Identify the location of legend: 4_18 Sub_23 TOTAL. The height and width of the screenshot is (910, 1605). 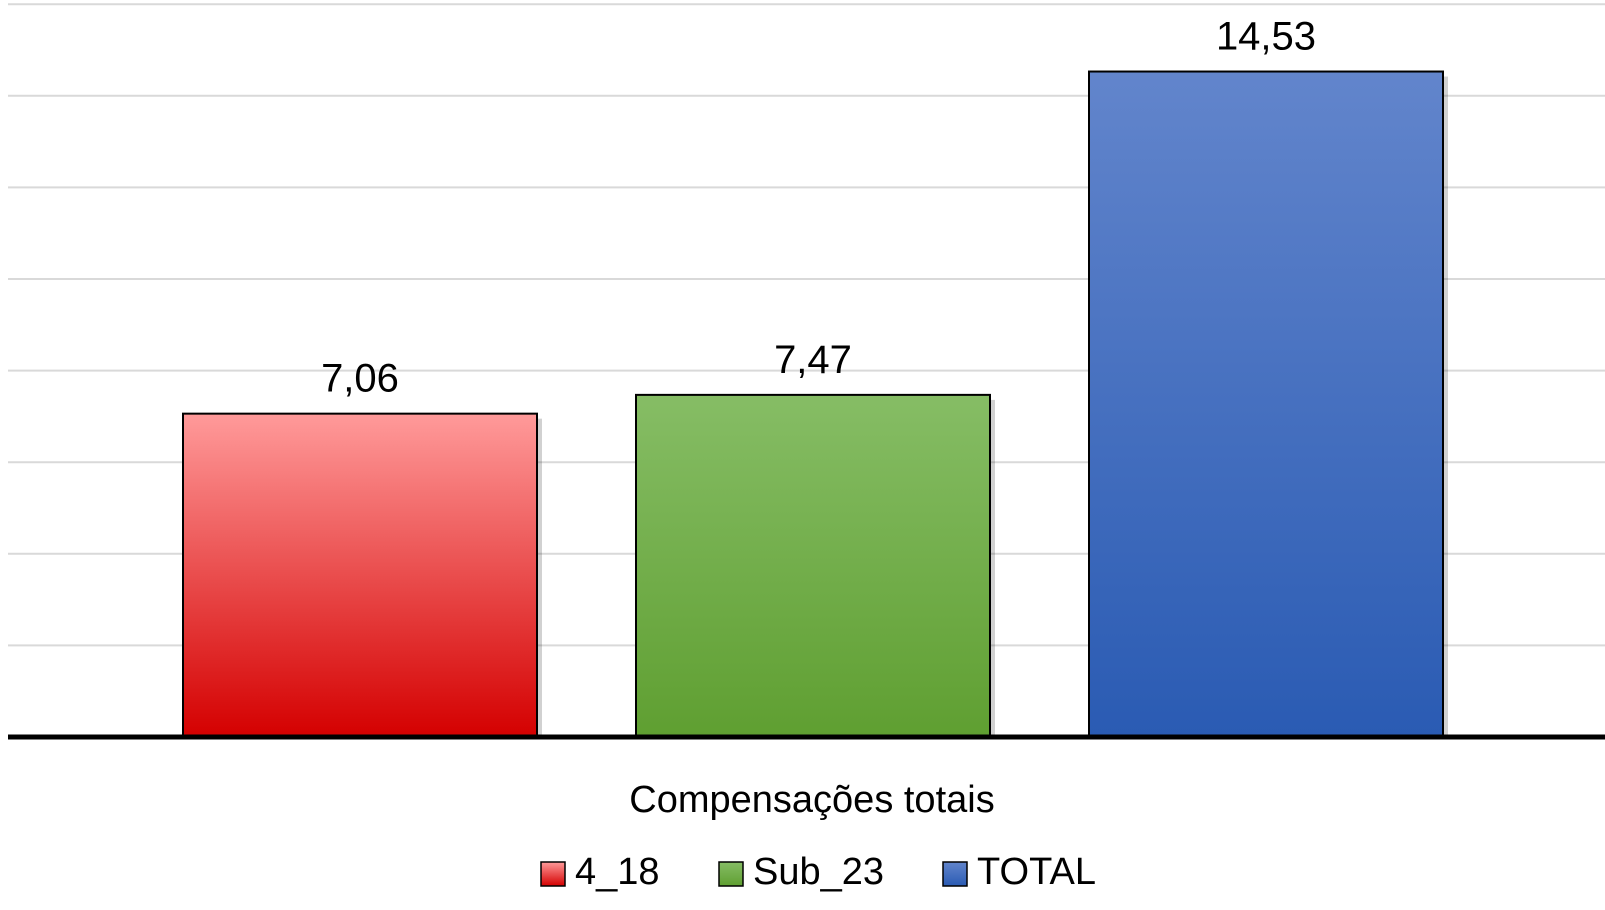
(818, 872).